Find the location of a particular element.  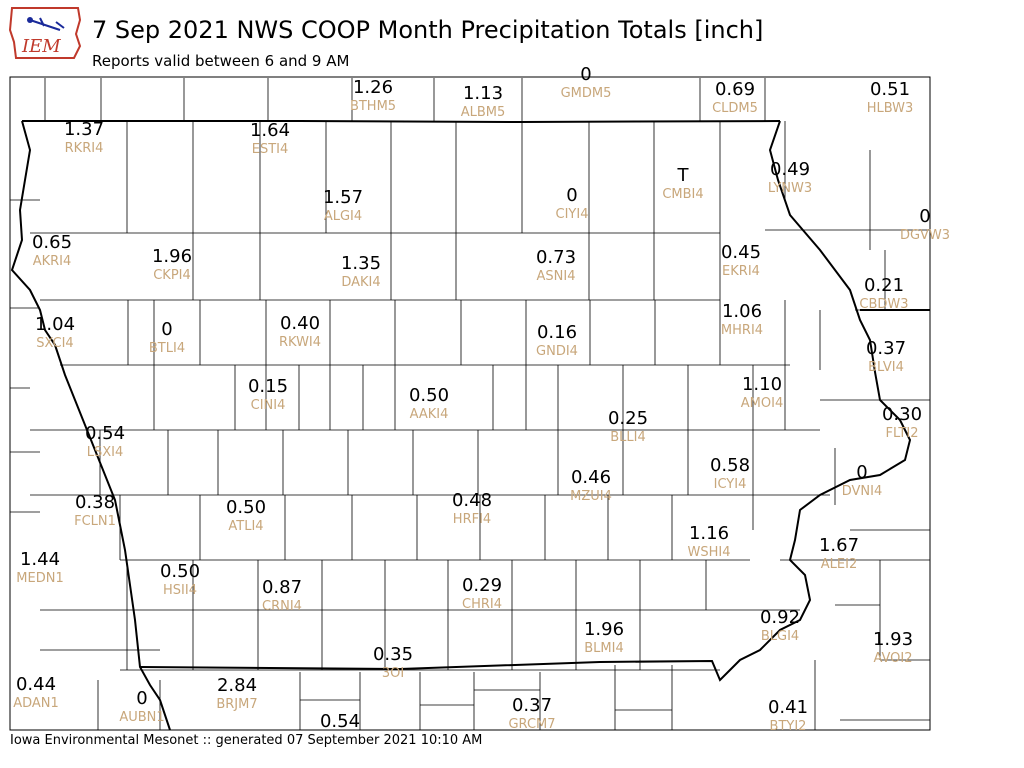

station-value: 2.84 is located at coordinates (237, 685).